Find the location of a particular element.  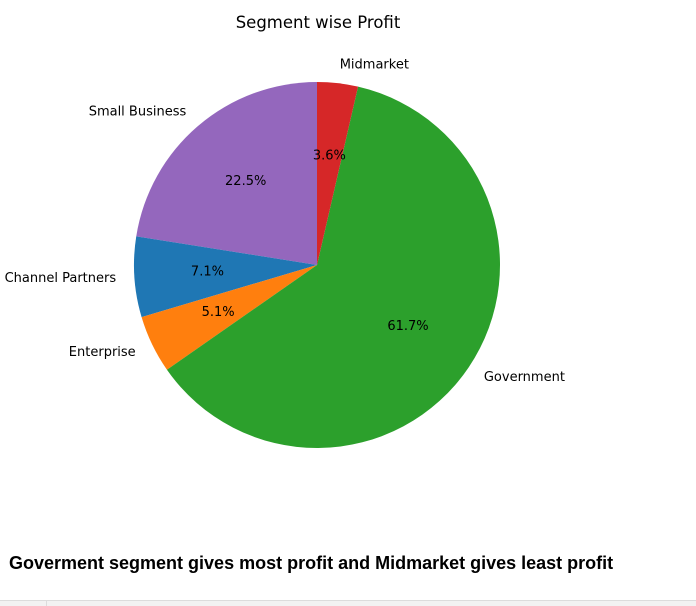

pct-label-midmarket: 3.6% is located at coordinates (329, 155).